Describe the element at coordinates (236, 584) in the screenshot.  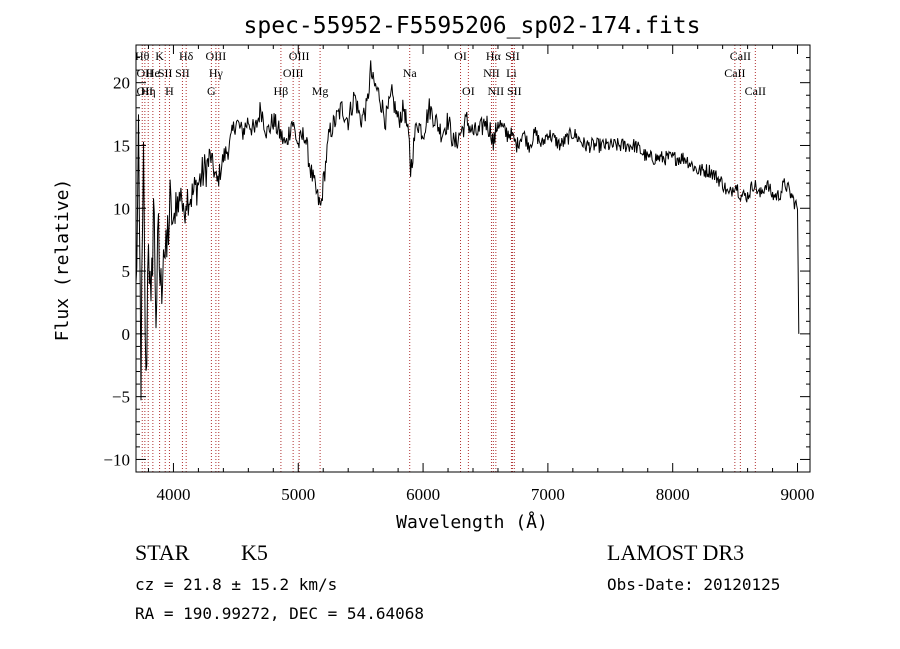
I see `redshift-text: cz = 21.8 ± 15.2 km/s` at that location.